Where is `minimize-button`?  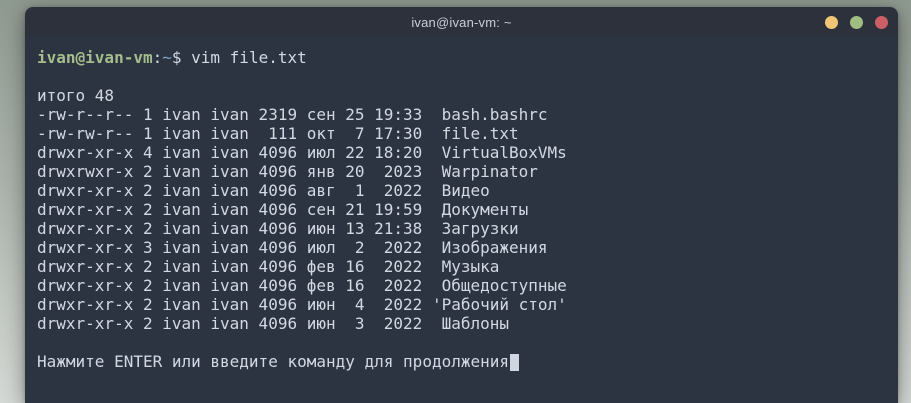
minimize-button is located at coordinates (831, 22).